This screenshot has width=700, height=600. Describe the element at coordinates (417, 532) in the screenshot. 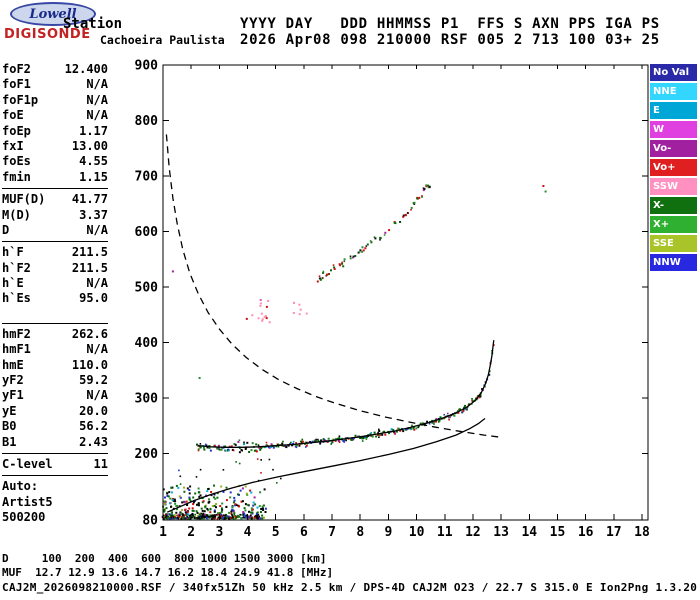

I see `x-tick-label: 10` at that location.